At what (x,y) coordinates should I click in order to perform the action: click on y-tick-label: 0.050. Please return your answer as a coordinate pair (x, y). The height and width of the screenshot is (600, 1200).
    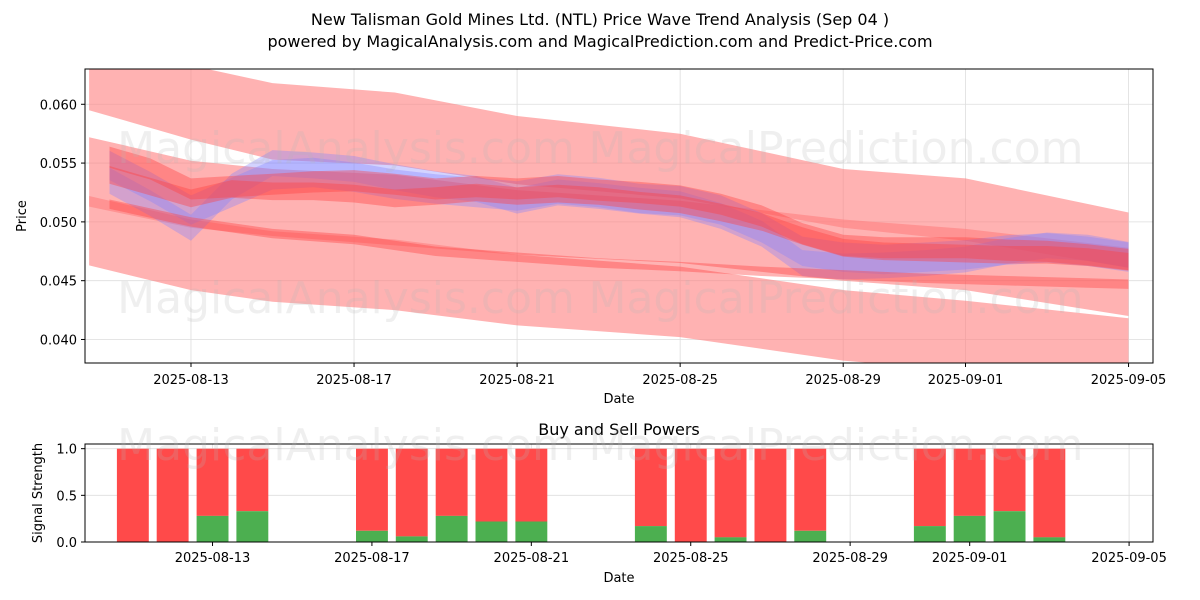
    Looking at the image, I should click on (58, 223).